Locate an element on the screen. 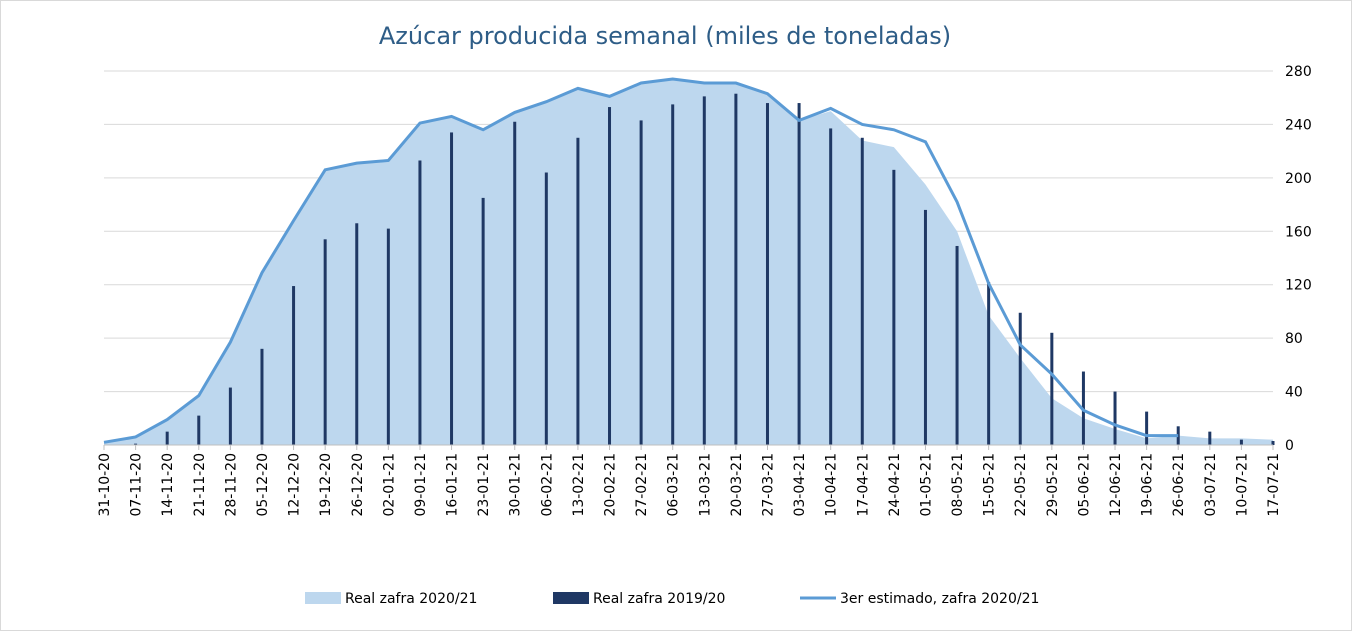 The image size is (1352, 635). x-tick-label: 08-05-21 is located at coordinates (958, 485).